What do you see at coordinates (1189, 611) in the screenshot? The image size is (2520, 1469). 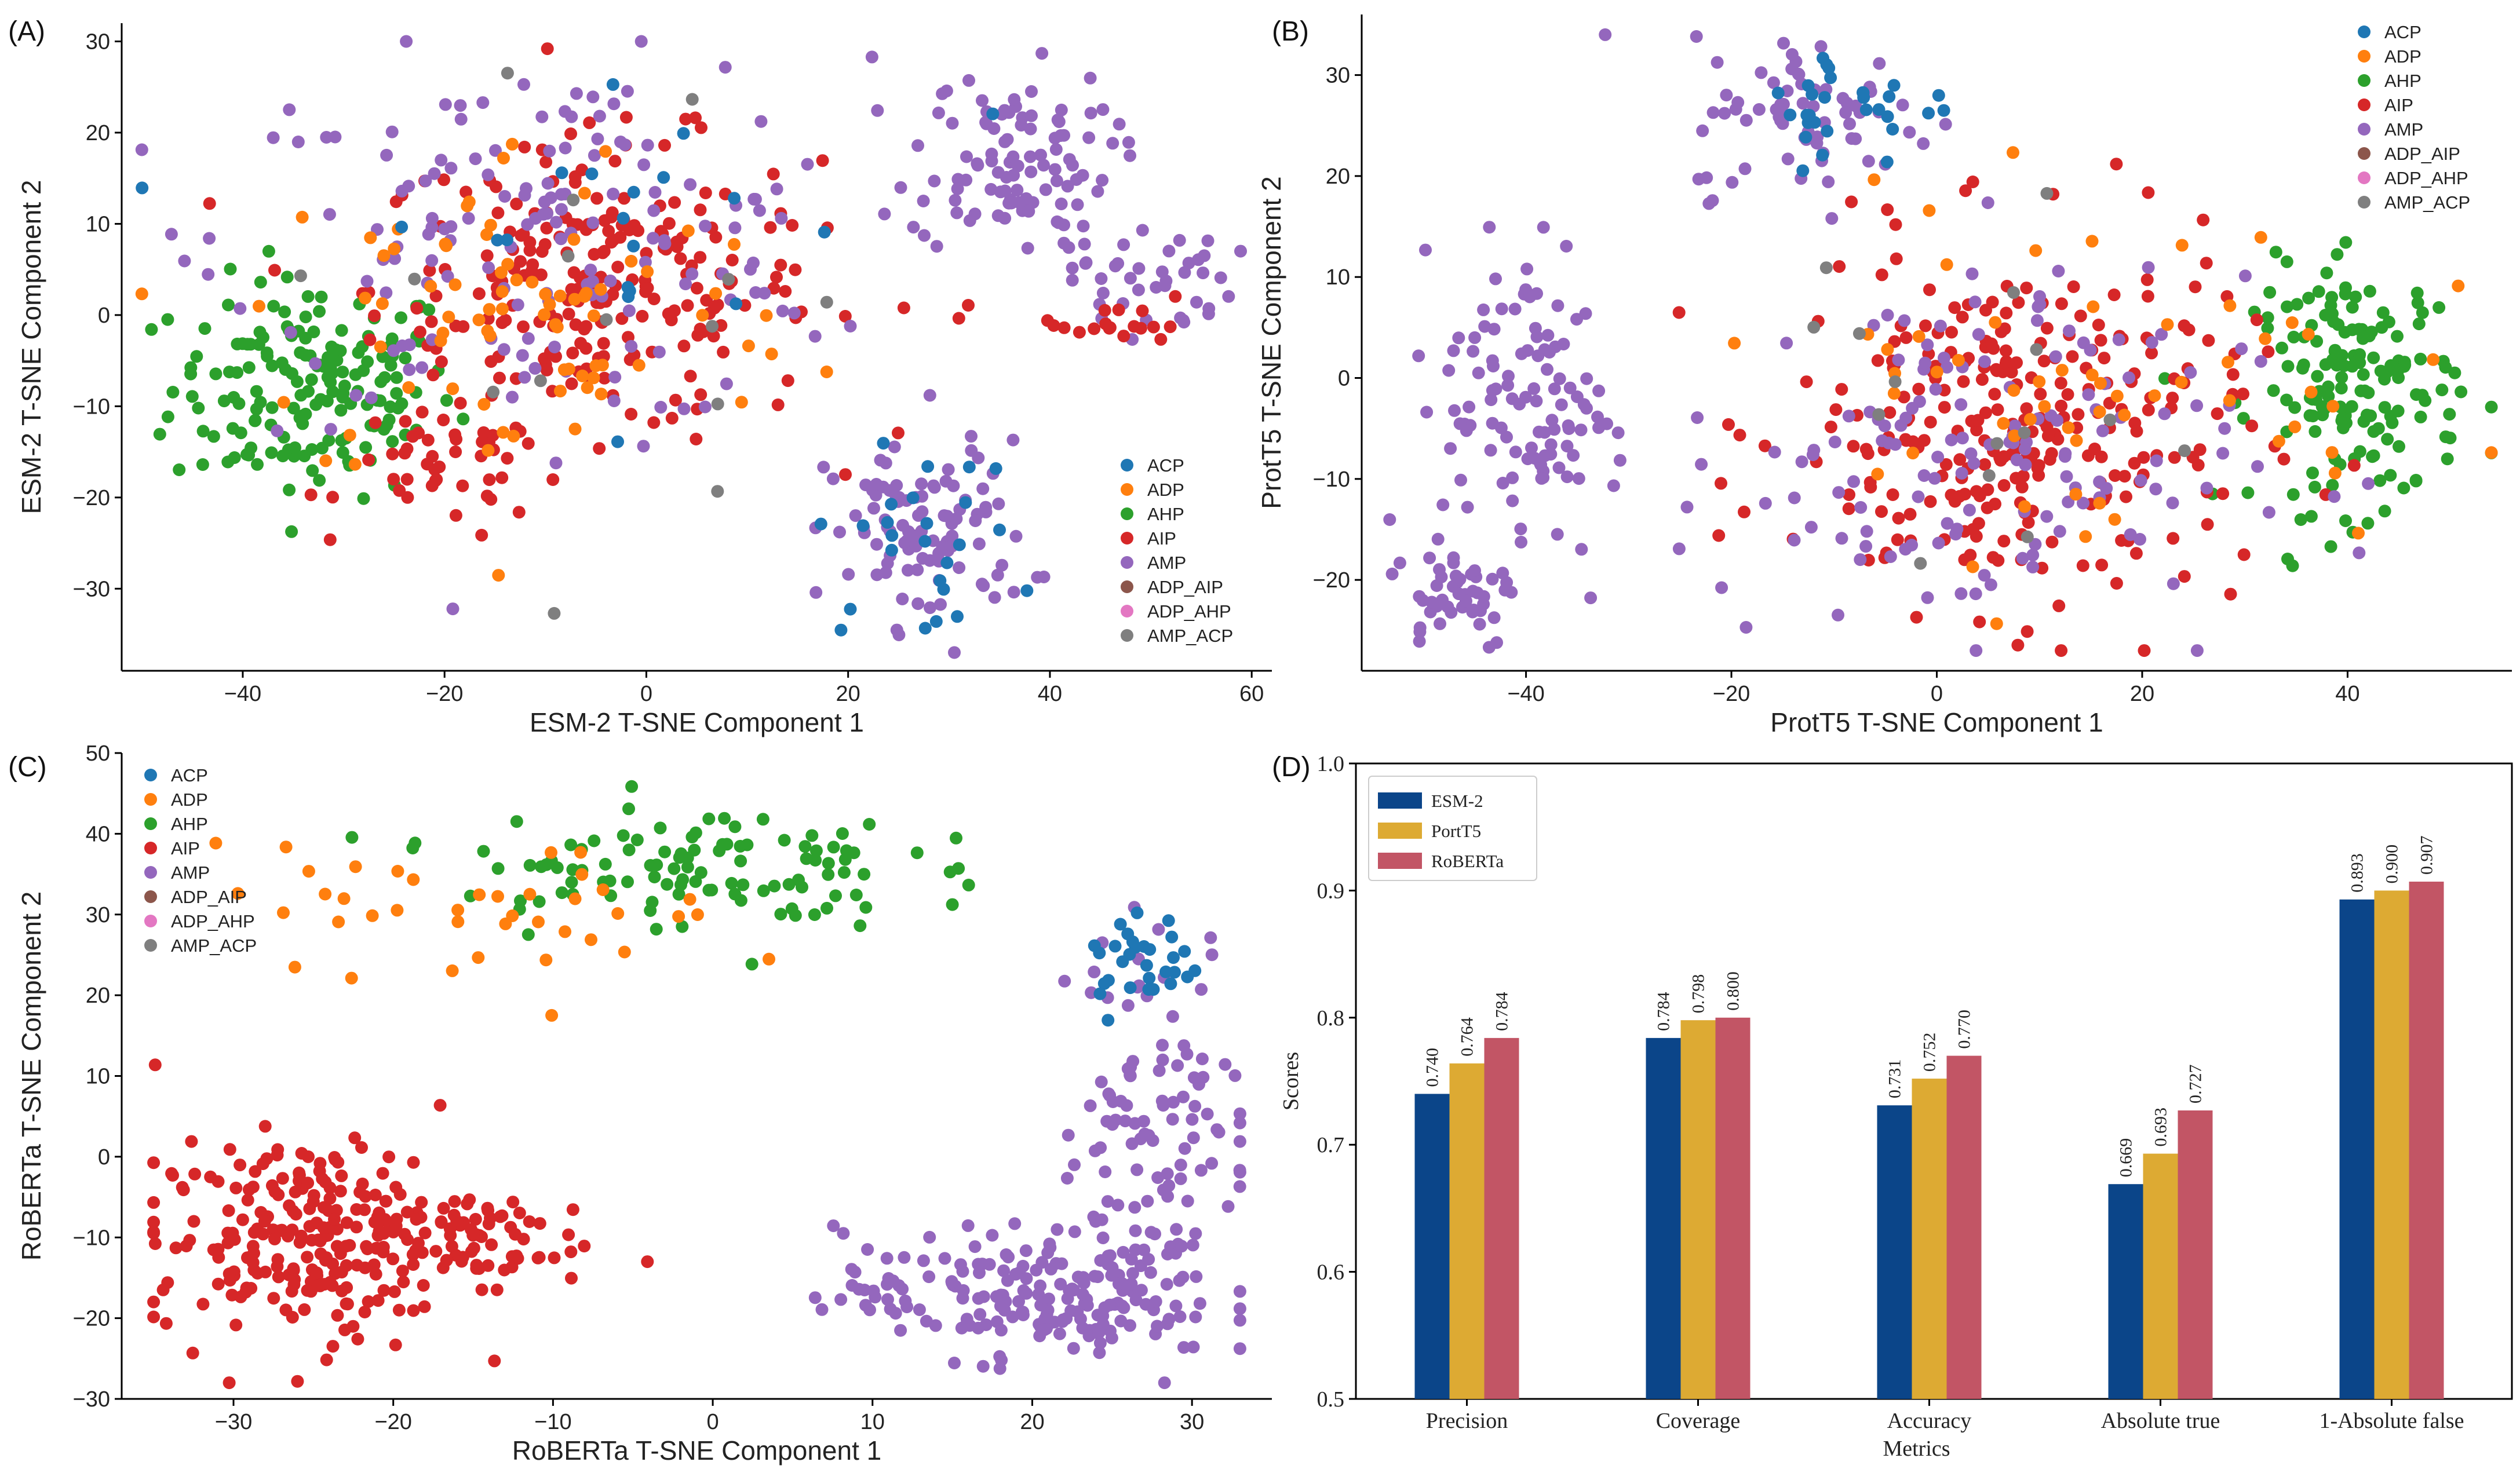 I see `legend-label: ADP_AHP` at bounding box center [1189, 611].